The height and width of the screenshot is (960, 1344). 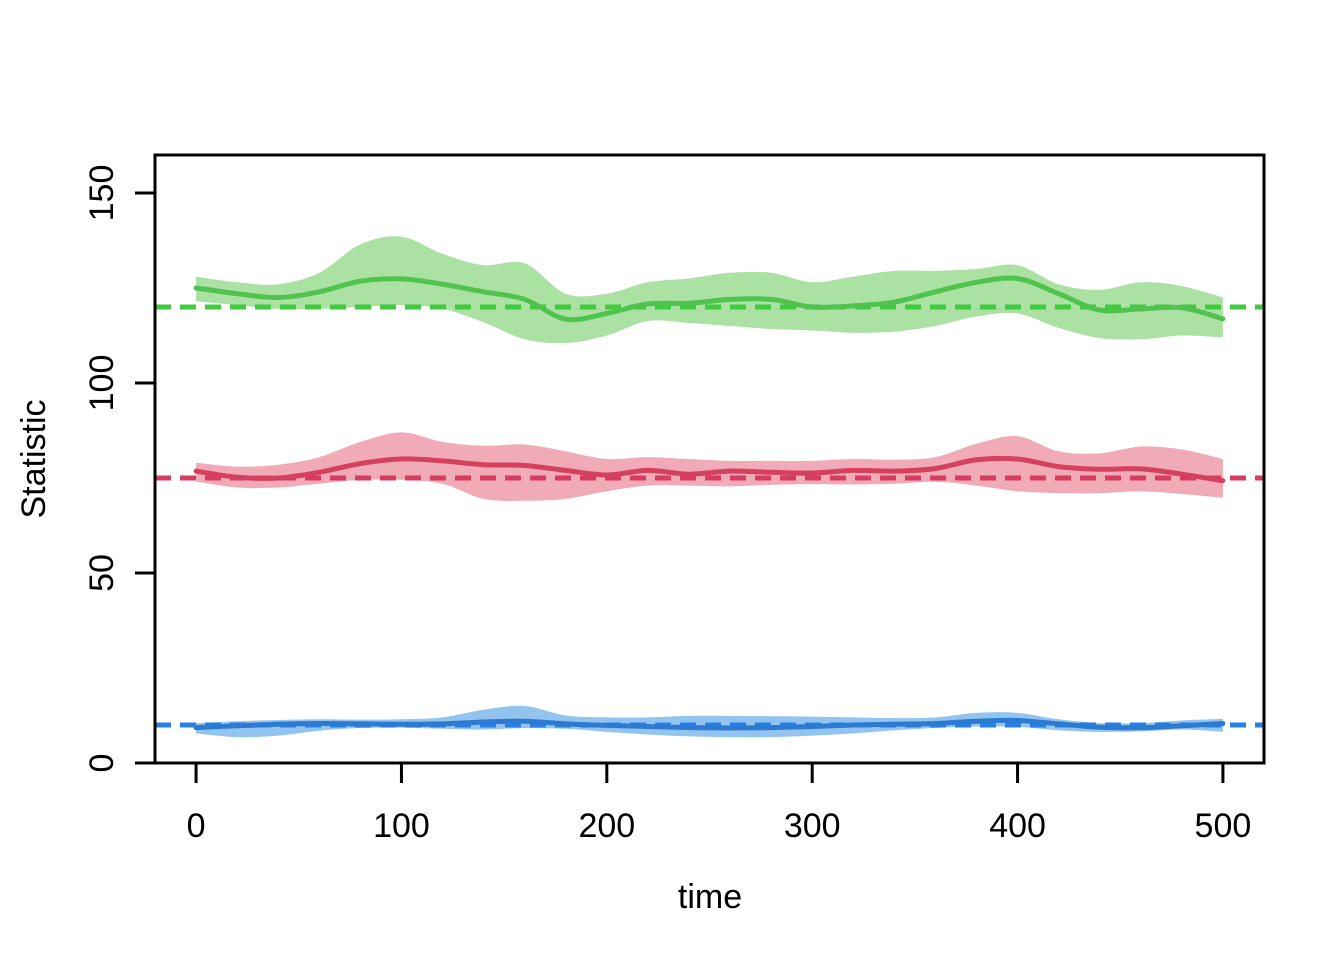 What do you see at coordinates (1017, 826) in the screenshot?
I see `x-tick-label: 400` at bounding box center [1017, 826].